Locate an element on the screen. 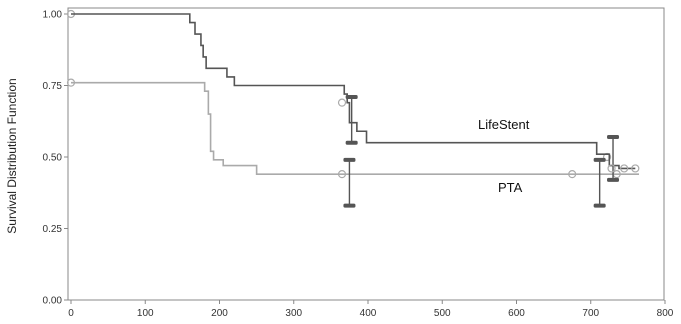  y-tick-label: 0.50 is located at coordinates (53, 158).